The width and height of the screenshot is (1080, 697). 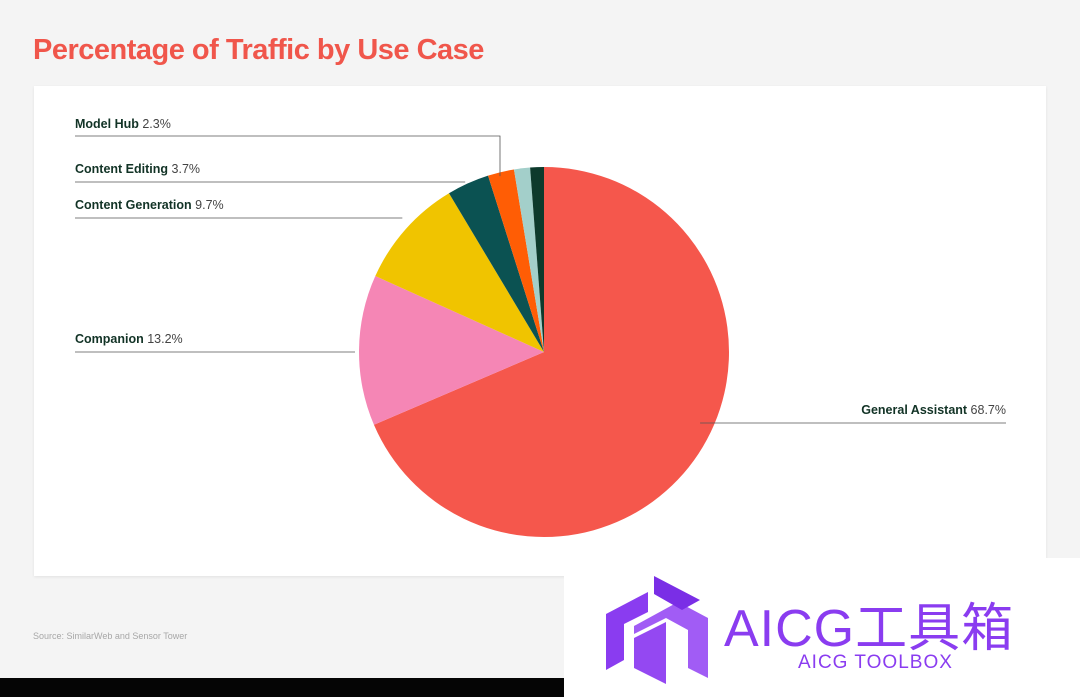 What do you see at coordinates (915, 410) in the screenshot?
I see `slice-label-name: General Assistant` at bounding box center [915, 410].